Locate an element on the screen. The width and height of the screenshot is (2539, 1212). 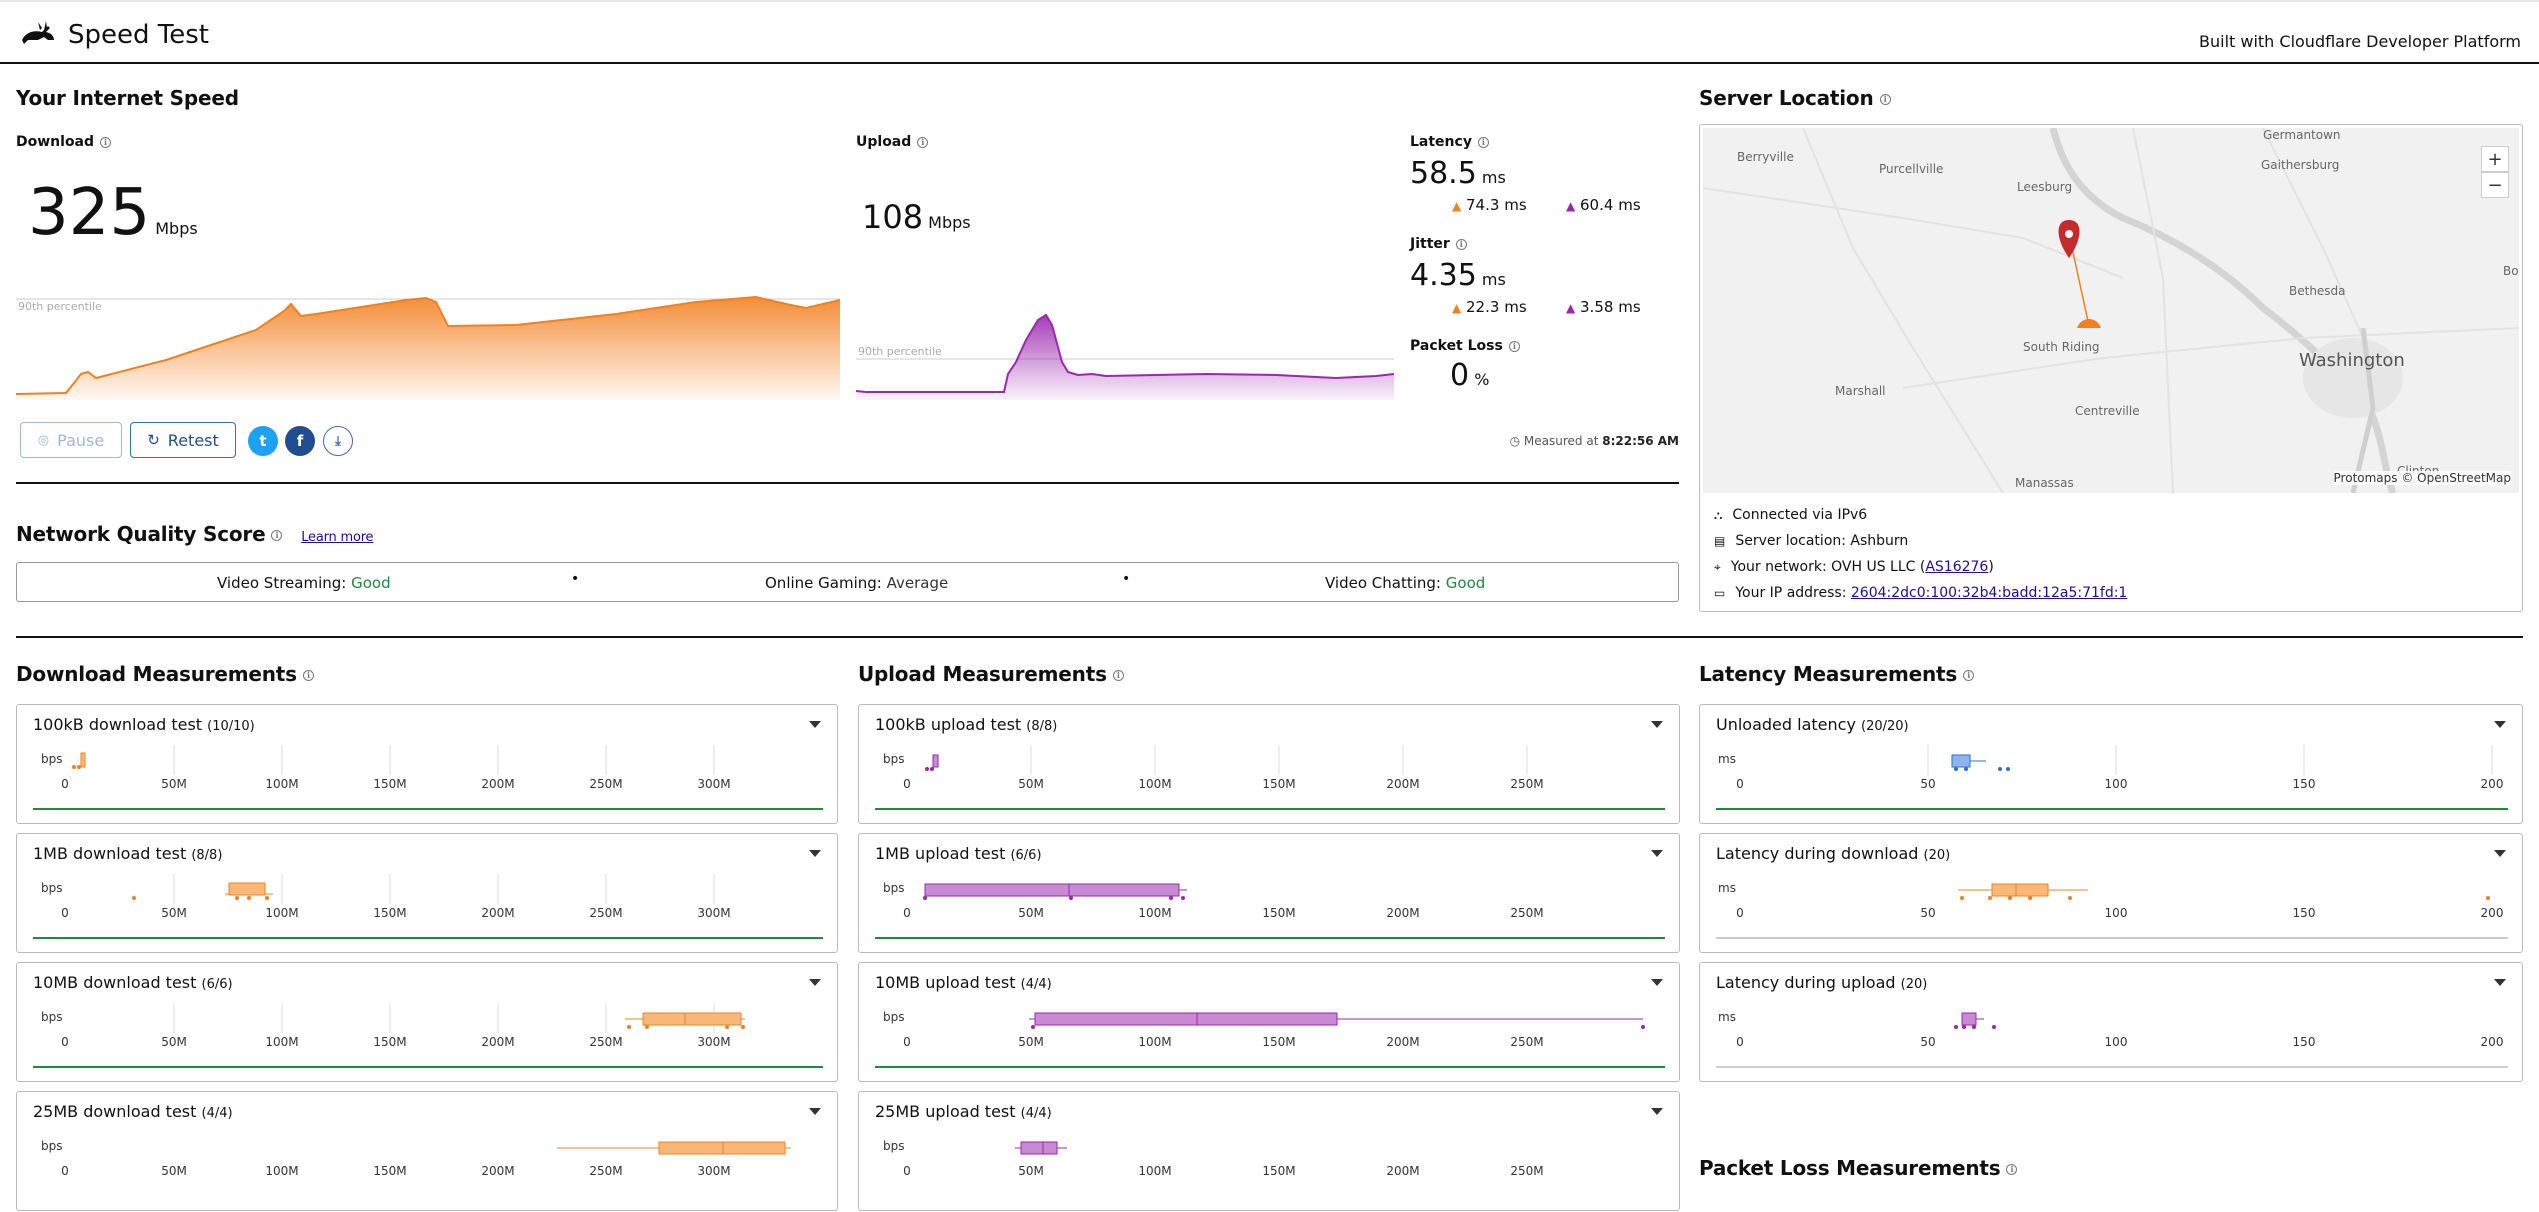
rabbit-logo-icon is located at coordinates (38, 32).